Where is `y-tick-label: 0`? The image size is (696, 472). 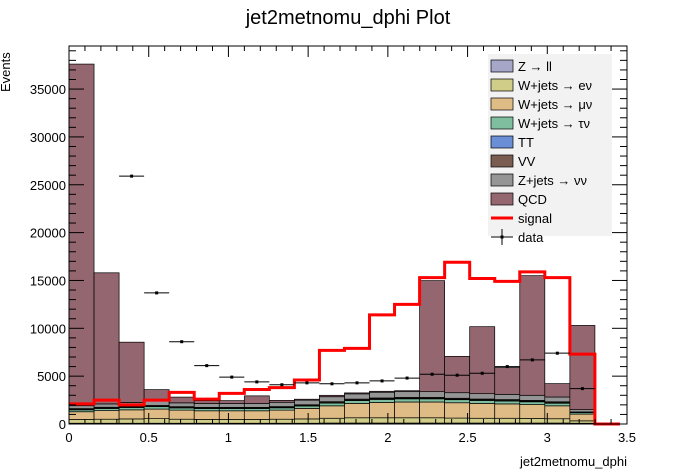 y-tick-label: 0 is located at coordinates (62, 424).